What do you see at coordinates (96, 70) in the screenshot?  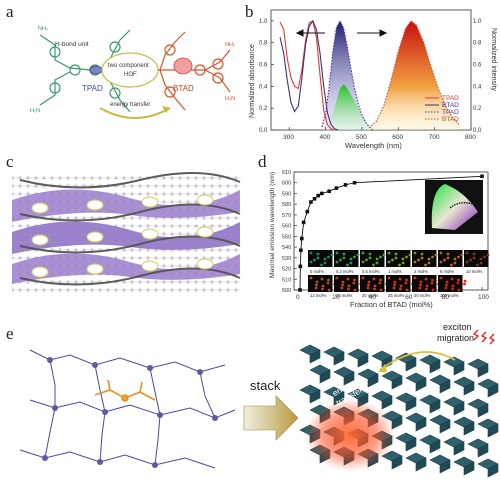 I see `tpad-core` at bounding box center [96, 70].